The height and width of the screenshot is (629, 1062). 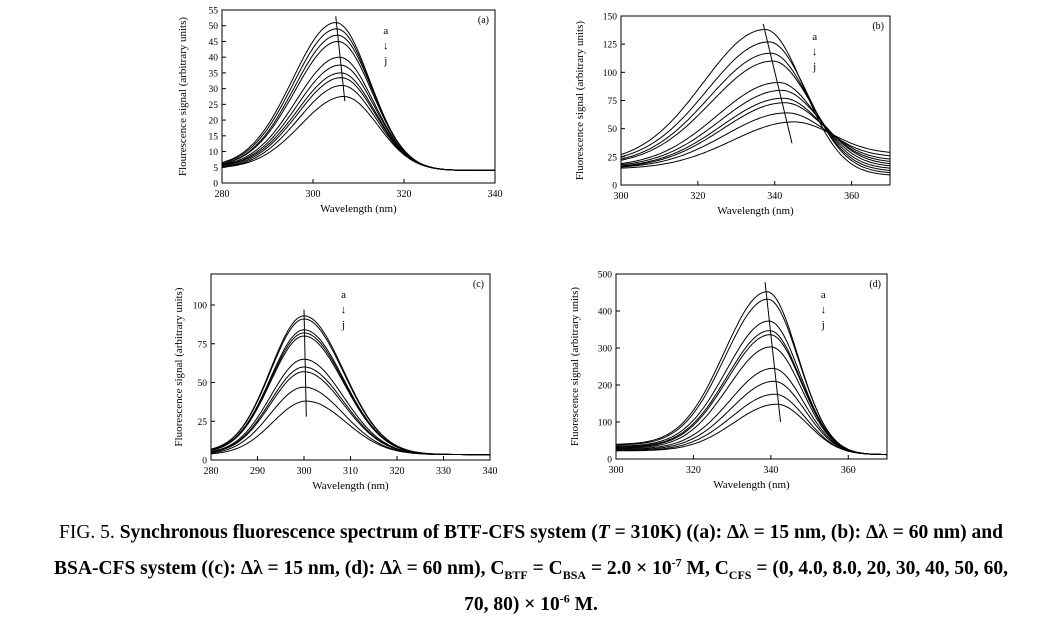 I want to click on panel-label: (a), so click(x=483, y=20).